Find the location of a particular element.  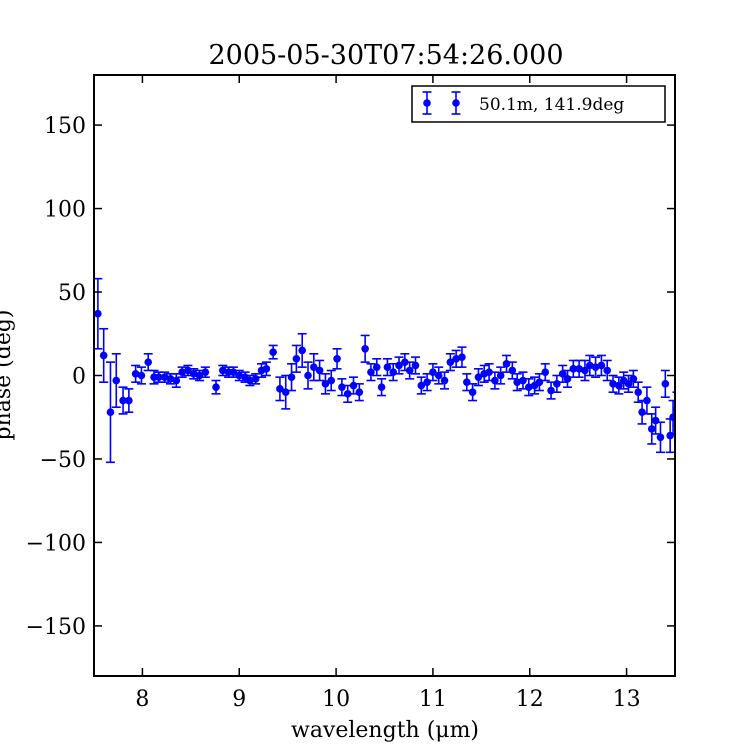

x-tick-label: 8 is located at coordinates (142, 699).